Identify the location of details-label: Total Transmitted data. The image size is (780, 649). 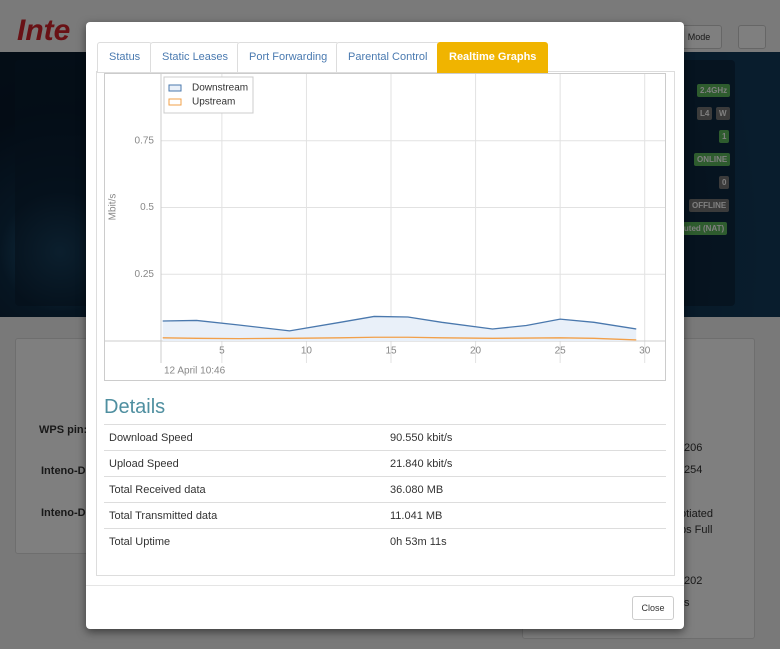
(163, 516).